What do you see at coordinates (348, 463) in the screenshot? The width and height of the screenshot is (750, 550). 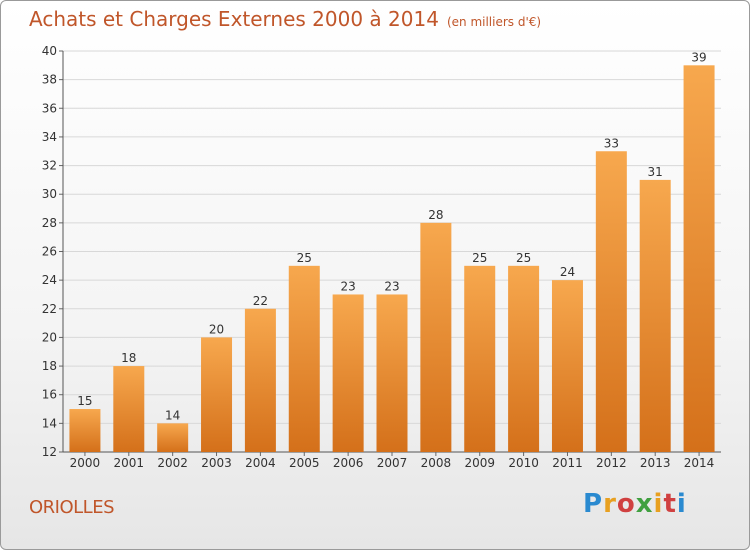 I see `x-tick-label-2006: 2006` at bounding box center [348, 463].